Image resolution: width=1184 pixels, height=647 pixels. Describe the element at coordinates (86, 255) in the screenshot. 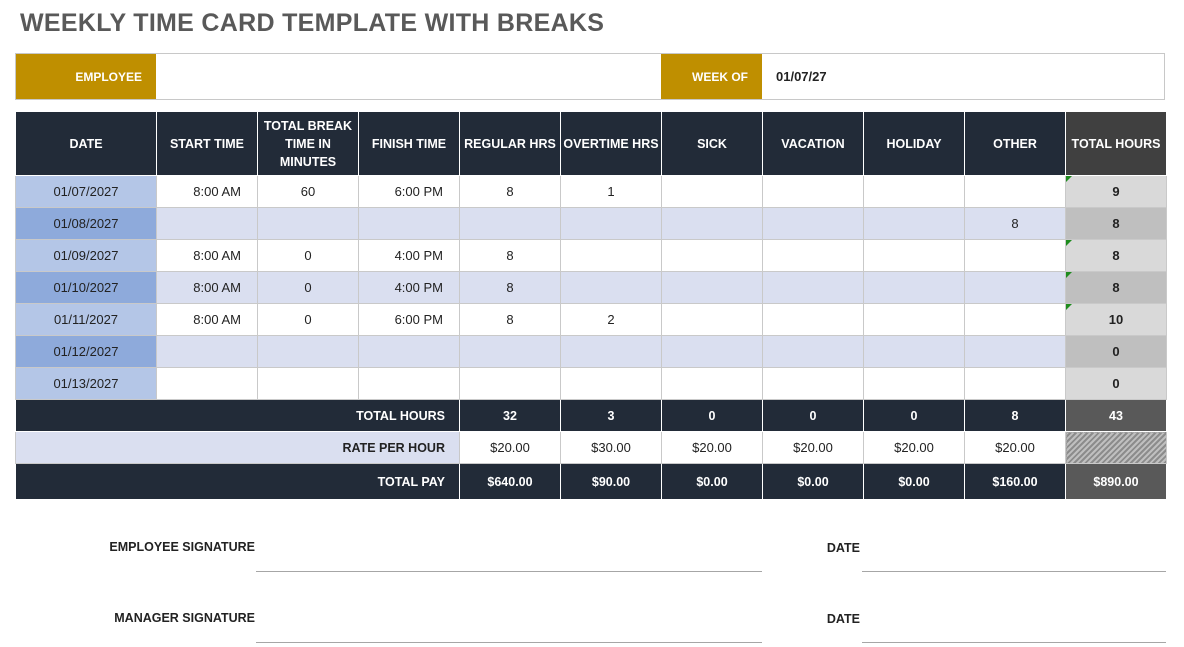

I see `date-cell: 01/09/2027` at that location.